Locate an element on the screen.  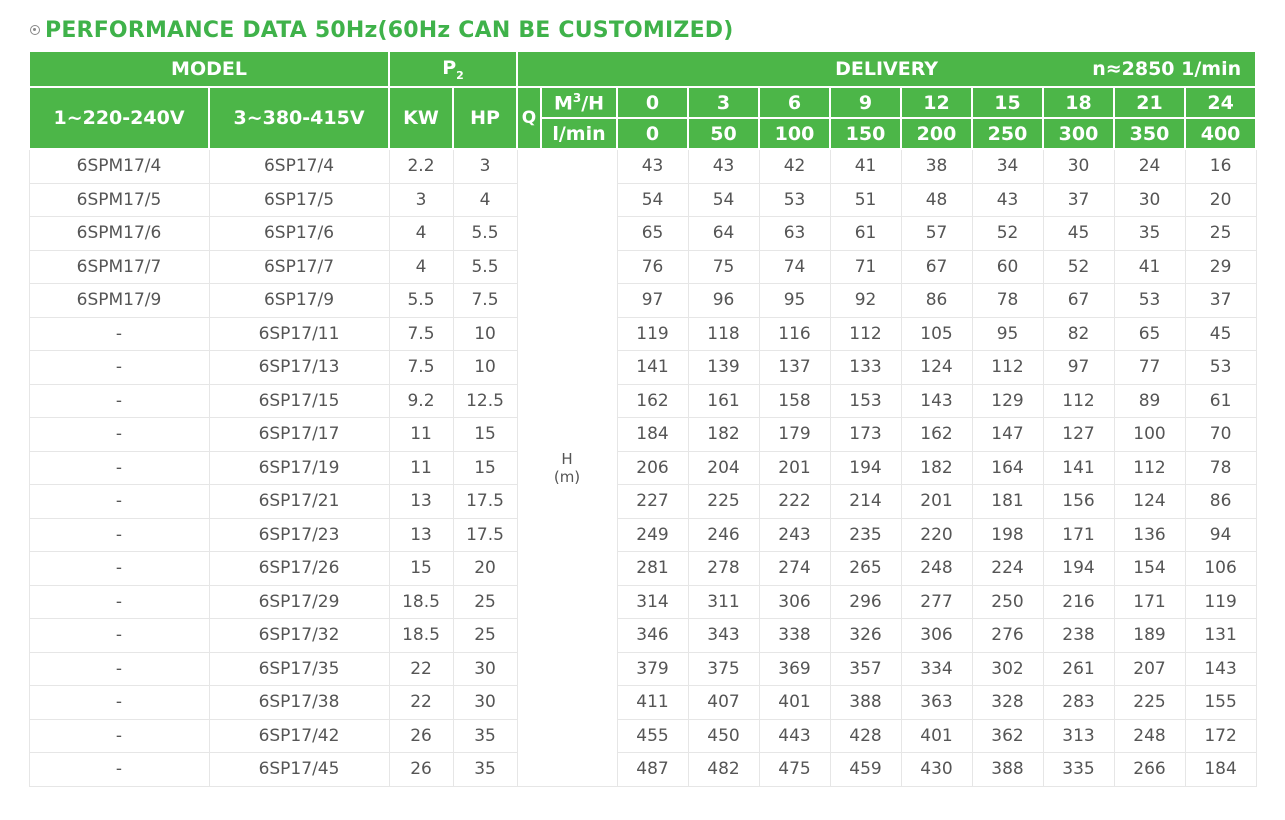
head-value-cell: 225 is located at coordinates (724, 501).